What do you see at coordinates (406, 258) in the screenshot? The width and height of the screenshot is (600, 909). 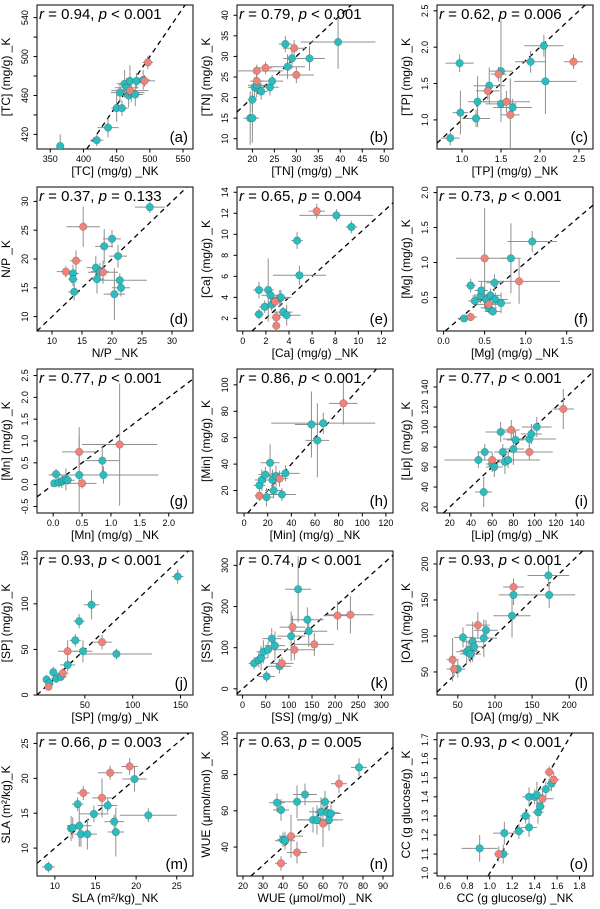 I see `y-axis-label: [Mg] (mg/g) _K` at bounding box center [406, 258].